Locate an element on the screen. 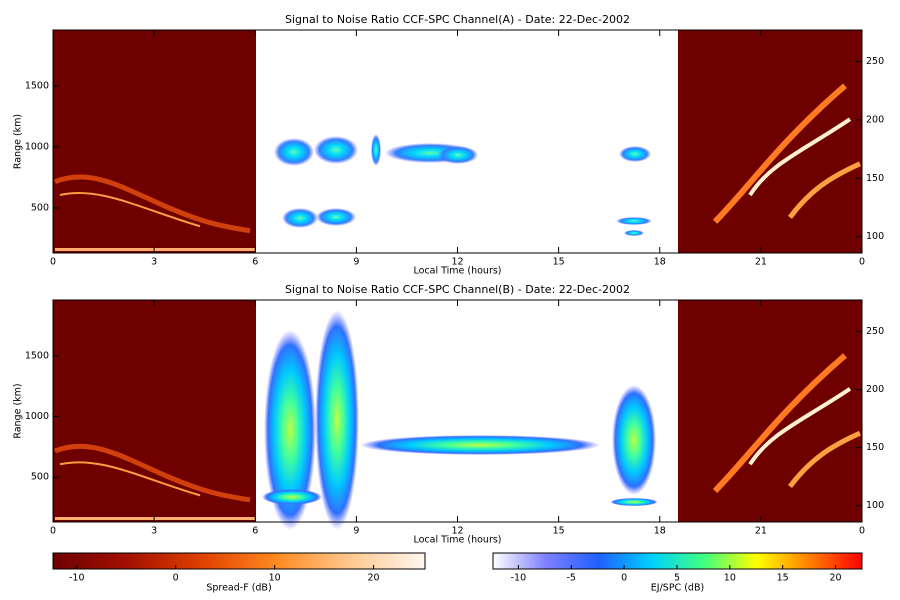 The height and width of the screenshot is (600, 900). colorbar-label: EJ/SPC (dB) is located at coordinates (677, 588).